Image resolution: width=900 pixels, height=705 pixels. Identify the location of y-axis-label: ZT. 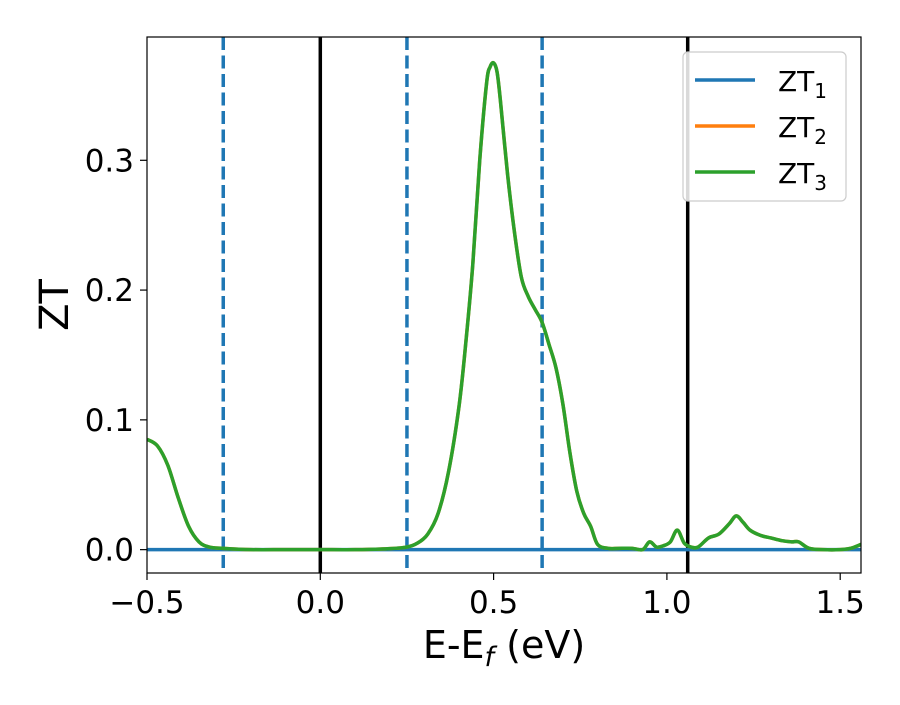
(55, 305).